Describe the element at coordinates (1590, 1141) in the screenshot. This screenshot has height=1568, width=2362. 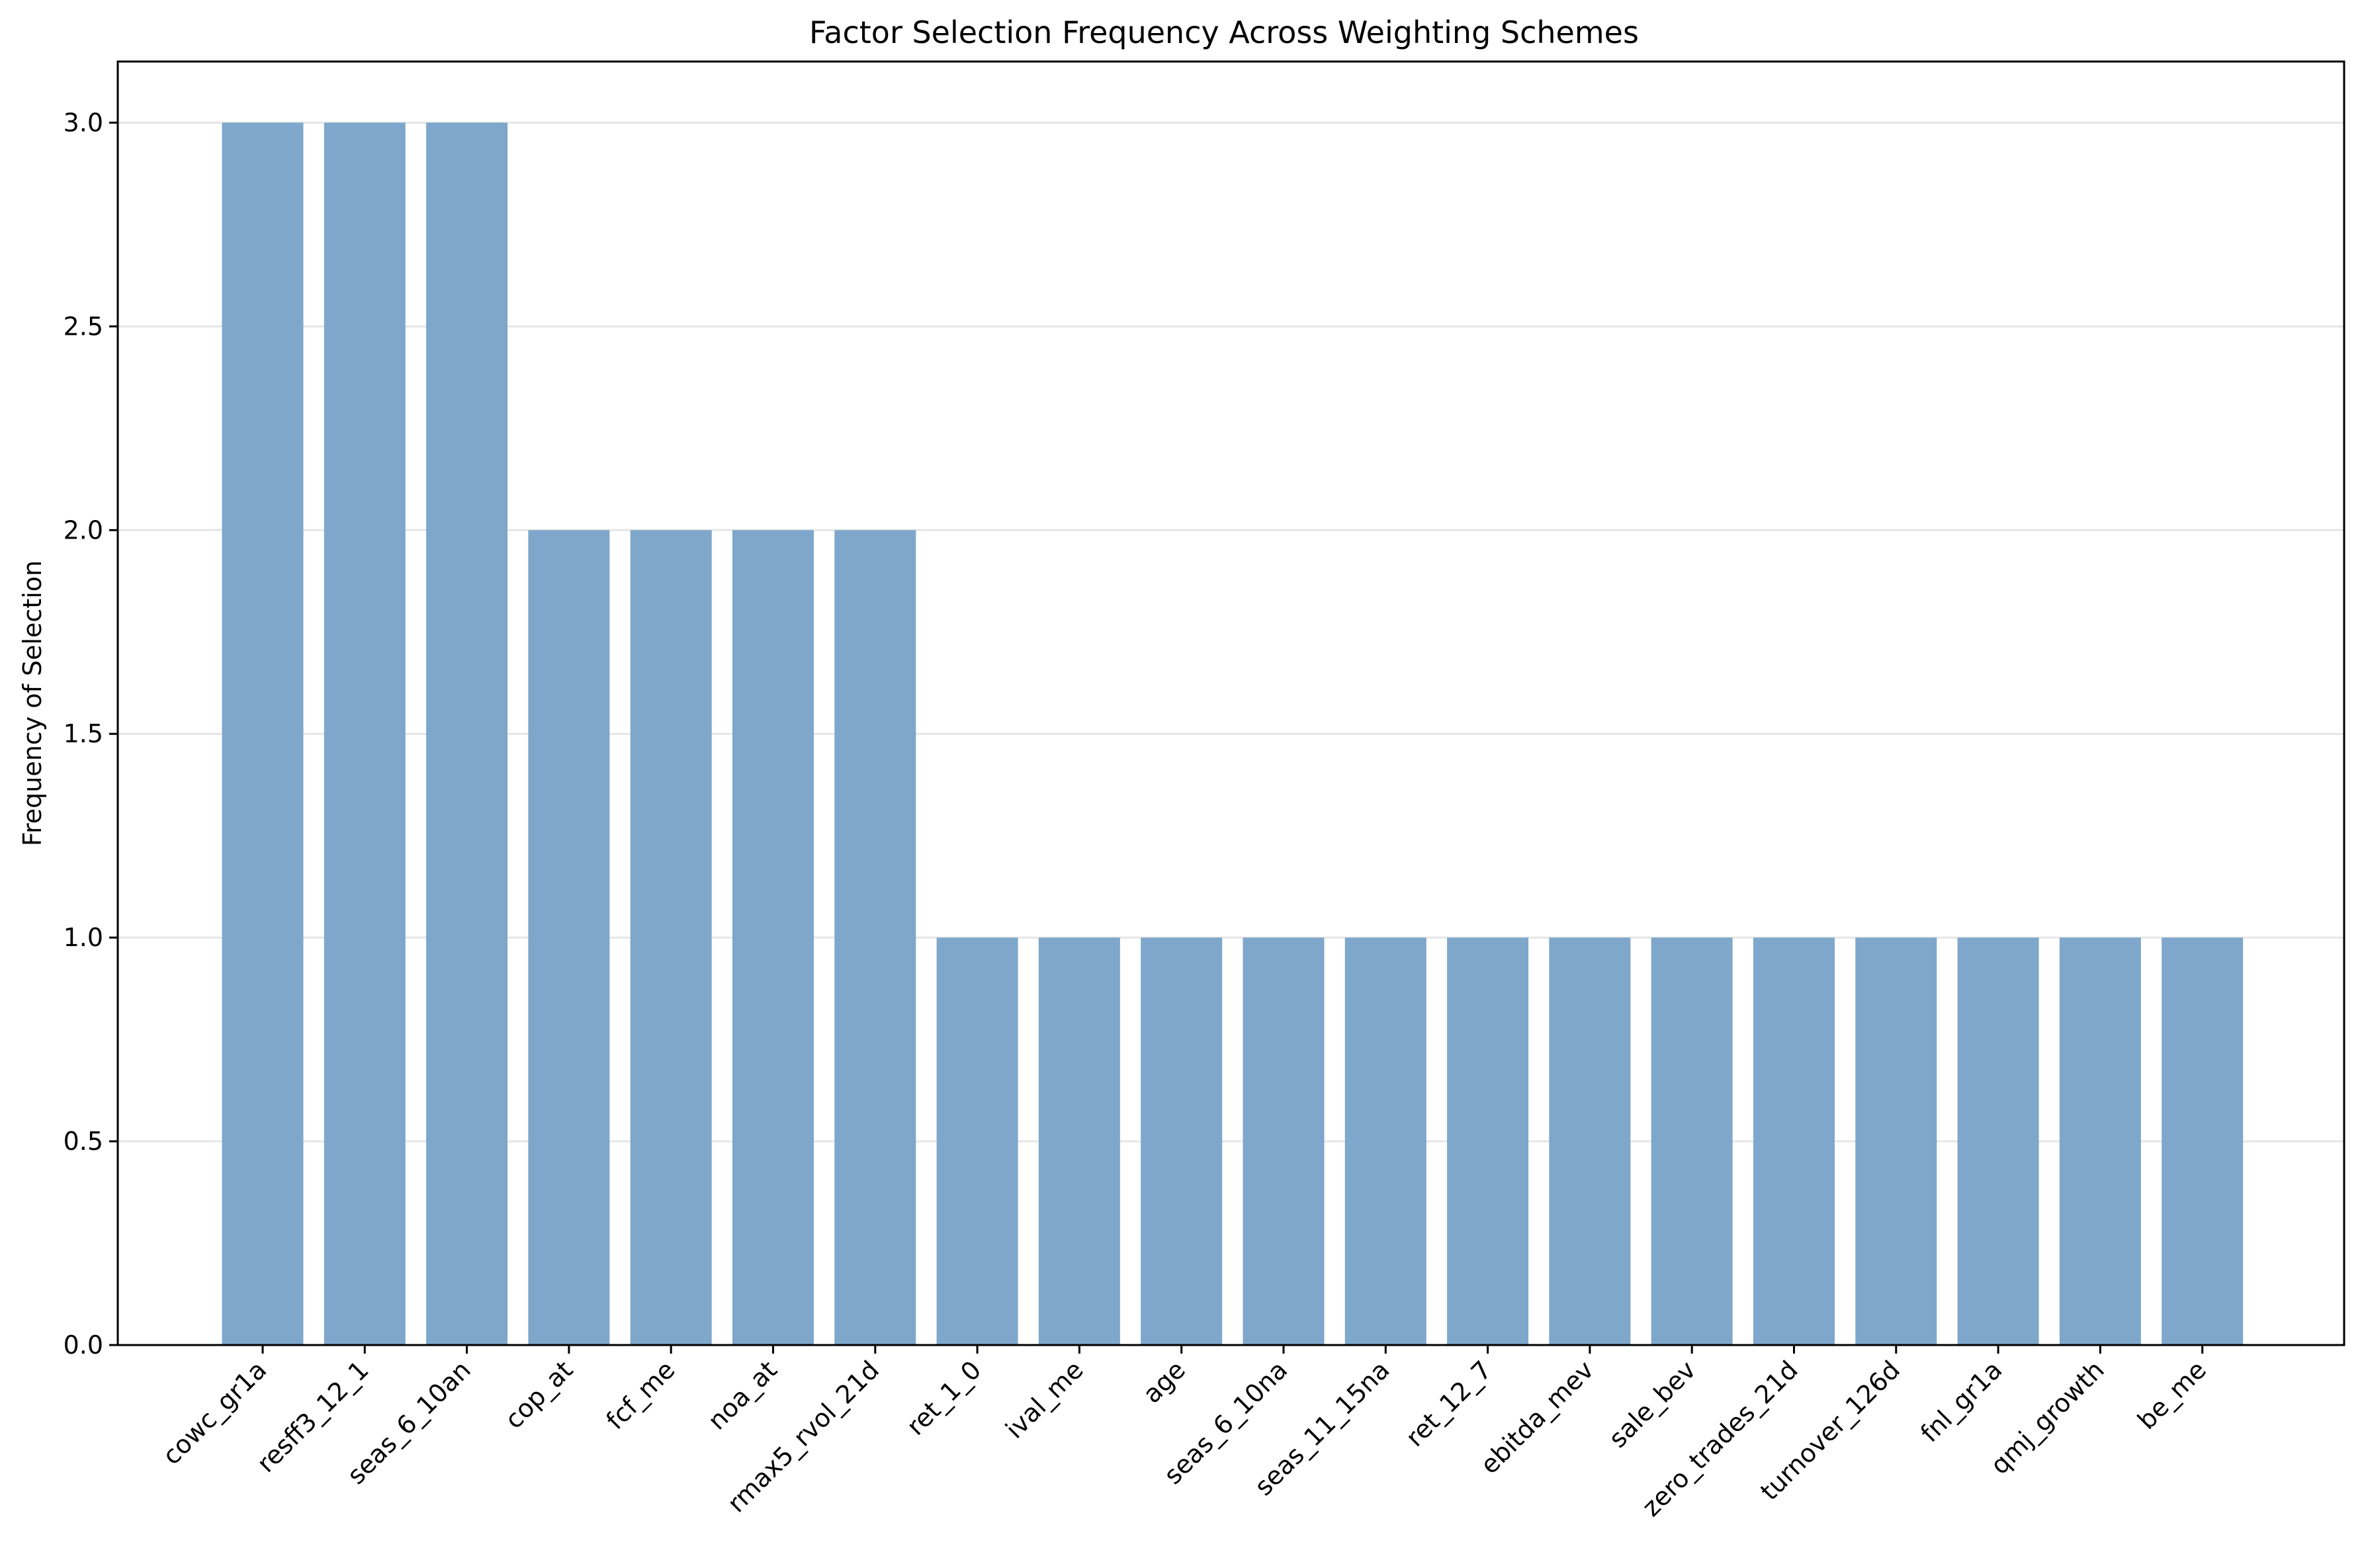
I see `bar-ebitda-mev` at that location.